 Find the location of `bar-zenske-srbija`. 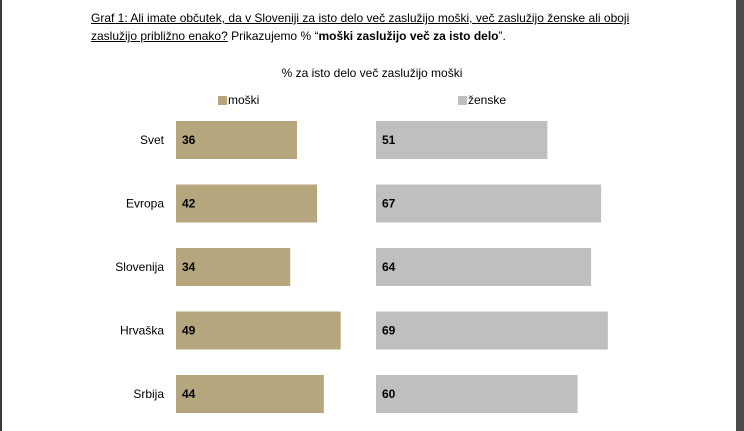

bar-zenske-srbija is located at coordinates (477, 394).